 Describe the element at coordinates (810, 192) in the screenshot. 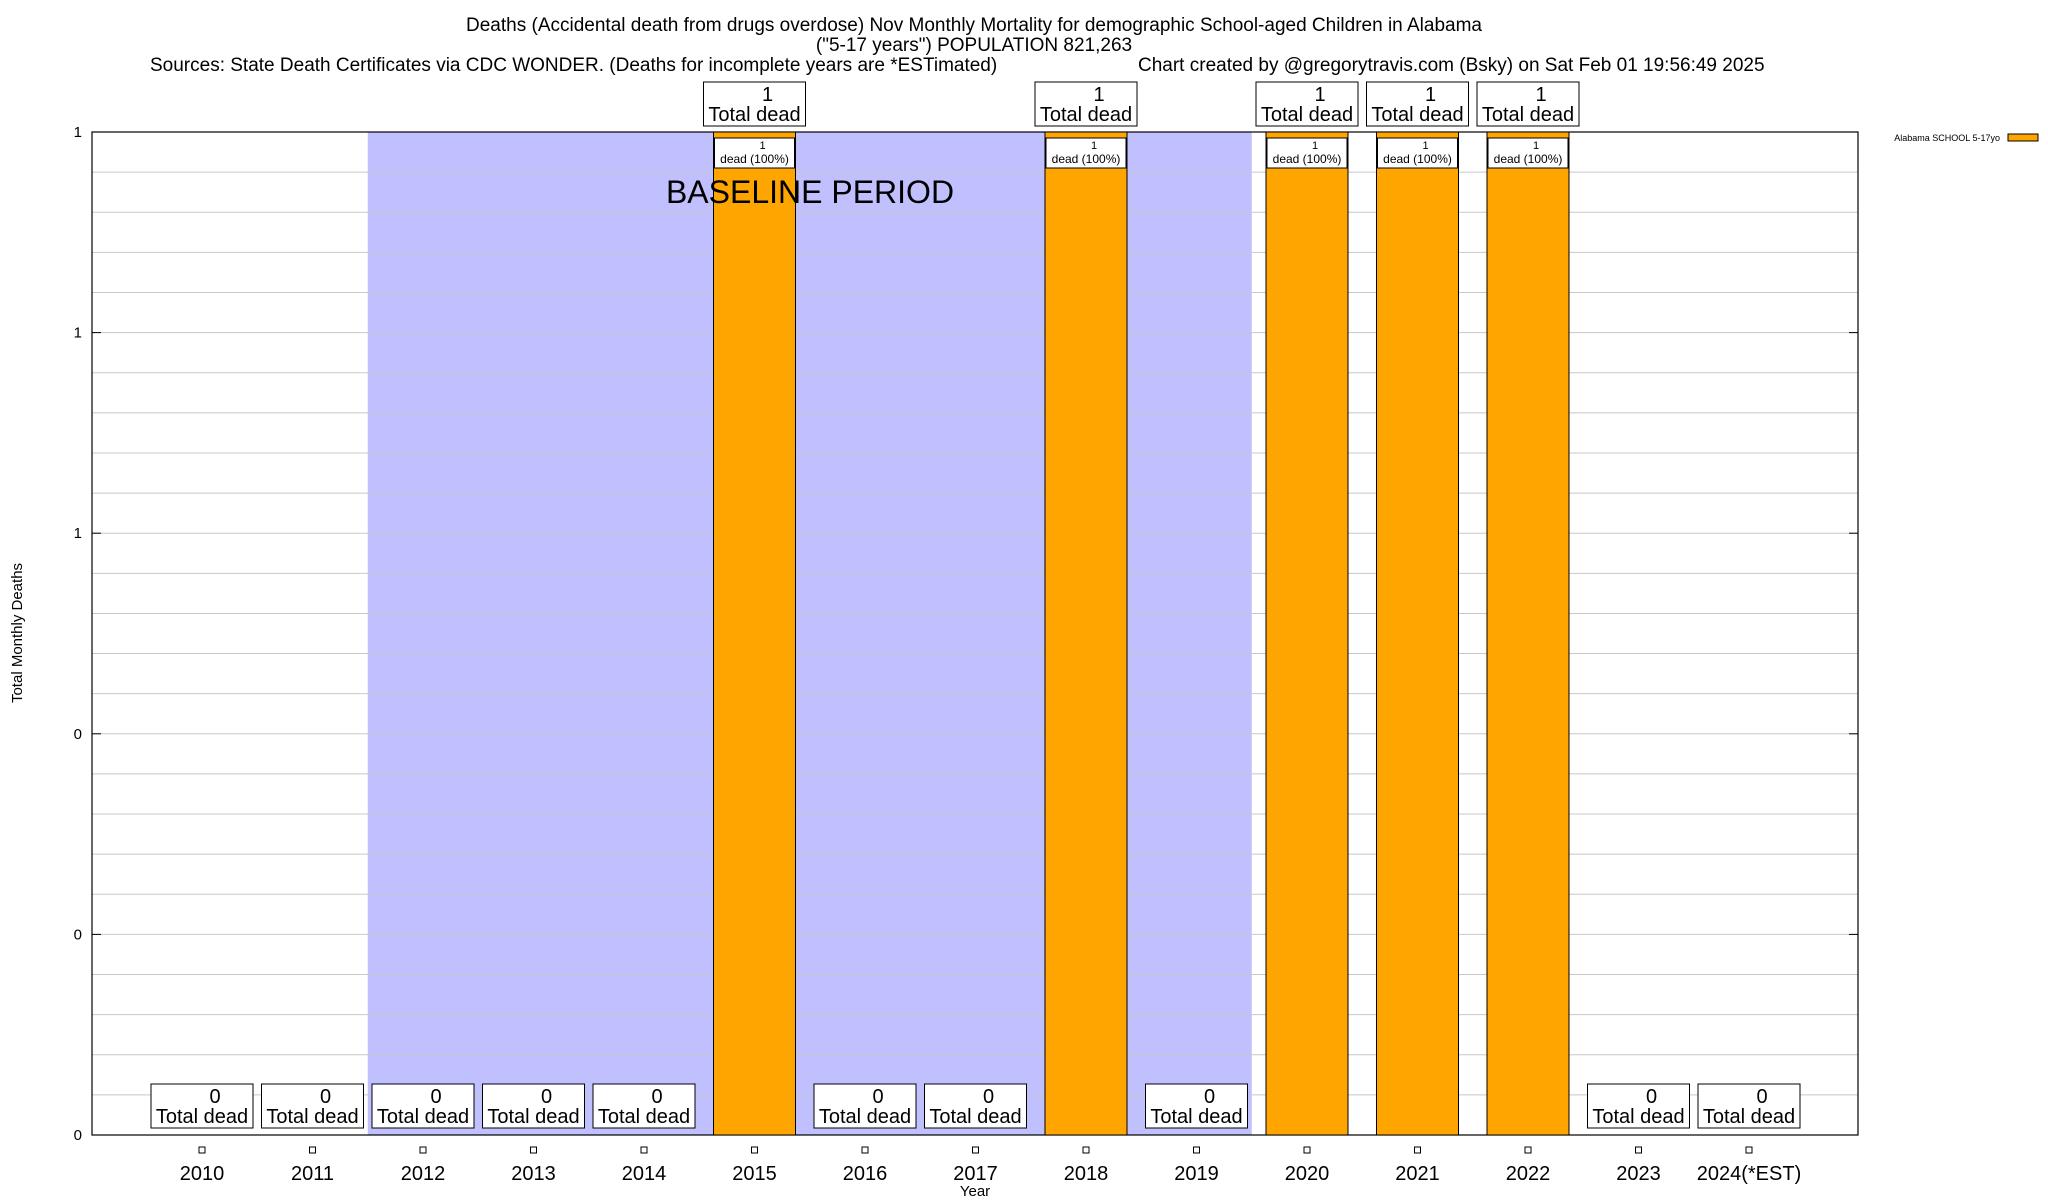

I see `baseline-period-label: BASELINE PERIOD` at that location.